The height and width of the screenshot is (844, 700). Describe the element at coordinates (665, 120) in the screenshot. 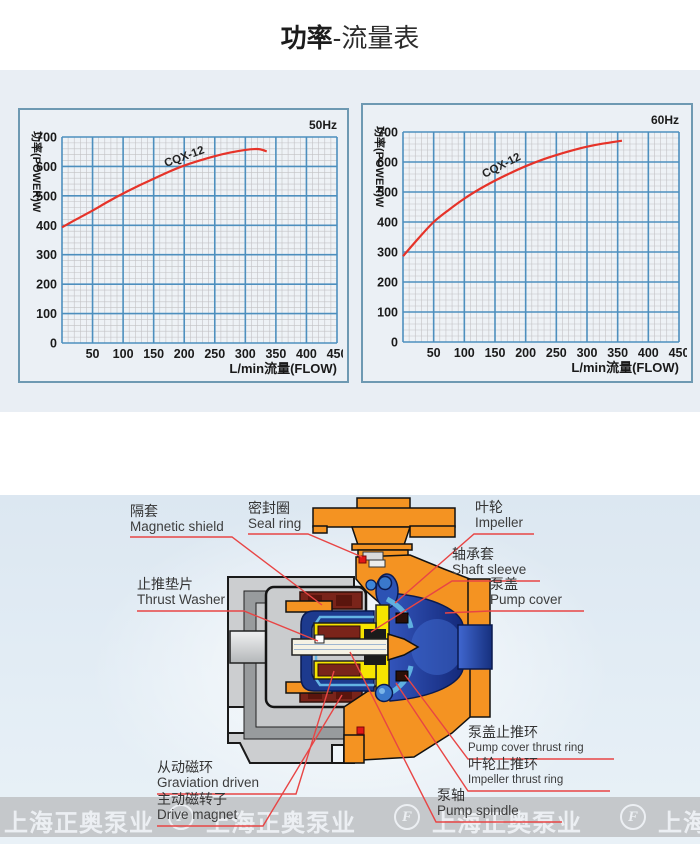

I see `svg-text: 60Hz` at that location.